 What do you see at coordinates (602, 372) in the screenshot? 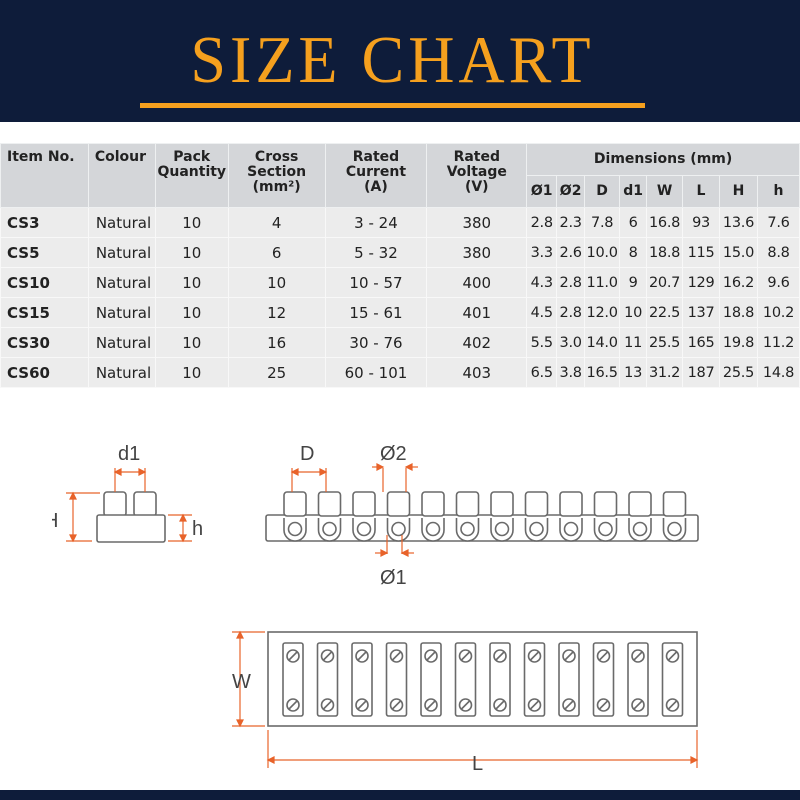
I see `table-cell: 16.5` at bounding box center [602, 372].